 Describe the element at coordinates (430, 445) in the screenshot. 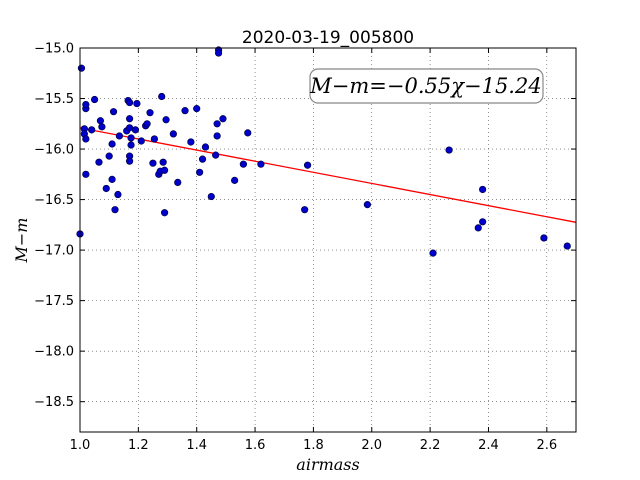

I see `x-tick-label: 2.2` at that location.